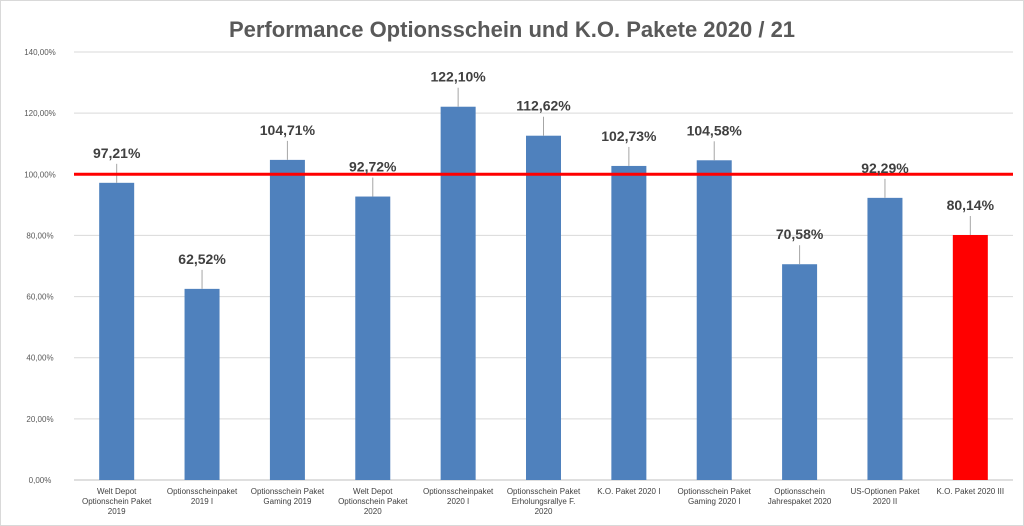 The width and height of the screenshot is (1024, 526). What do you see at coordinates (458, 77) in the screenshot?
I see `data-label: 122,10%` at bounding box center [458, 77].